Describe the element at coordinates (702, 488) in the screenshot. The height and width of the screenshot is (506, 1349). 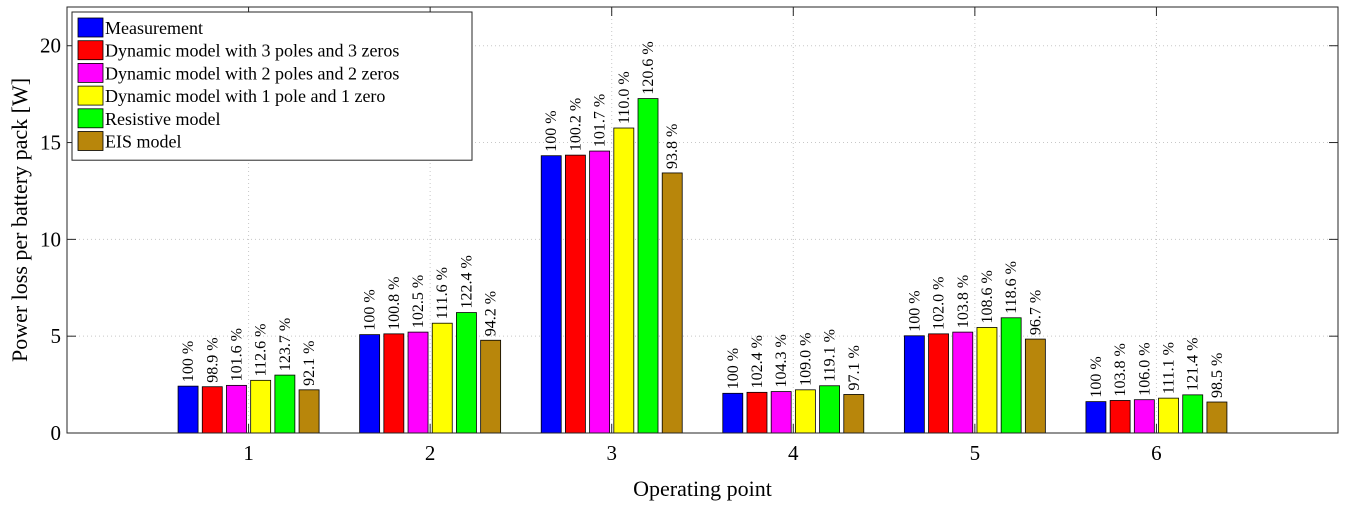
I see `x-axis-title: Operating point` at that location.